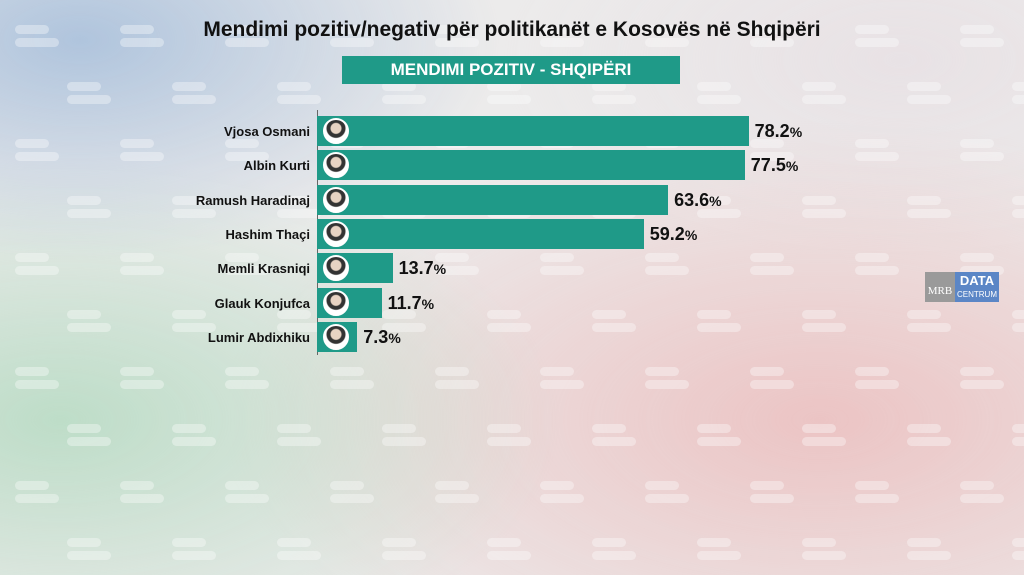  Describe the element at coordinates (698, 199) in the screenshot. I see `data-label: 63.6%` at that location.